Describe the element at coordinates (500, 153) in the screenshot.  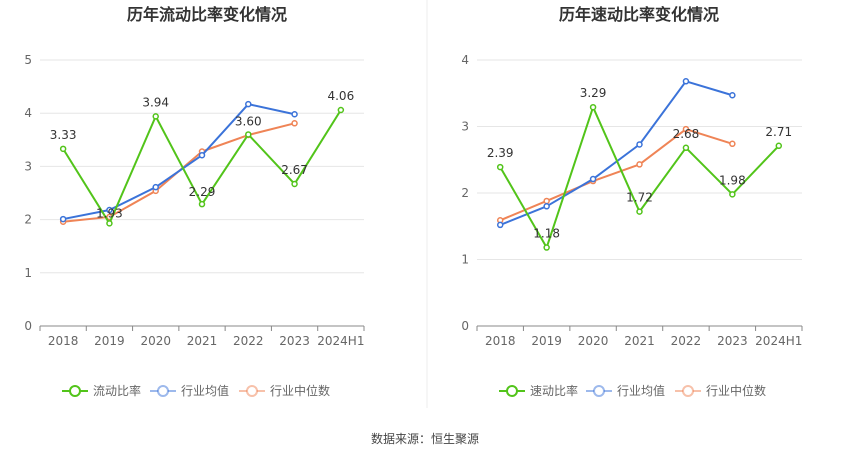
I see `data-label: 2.39` at that location.